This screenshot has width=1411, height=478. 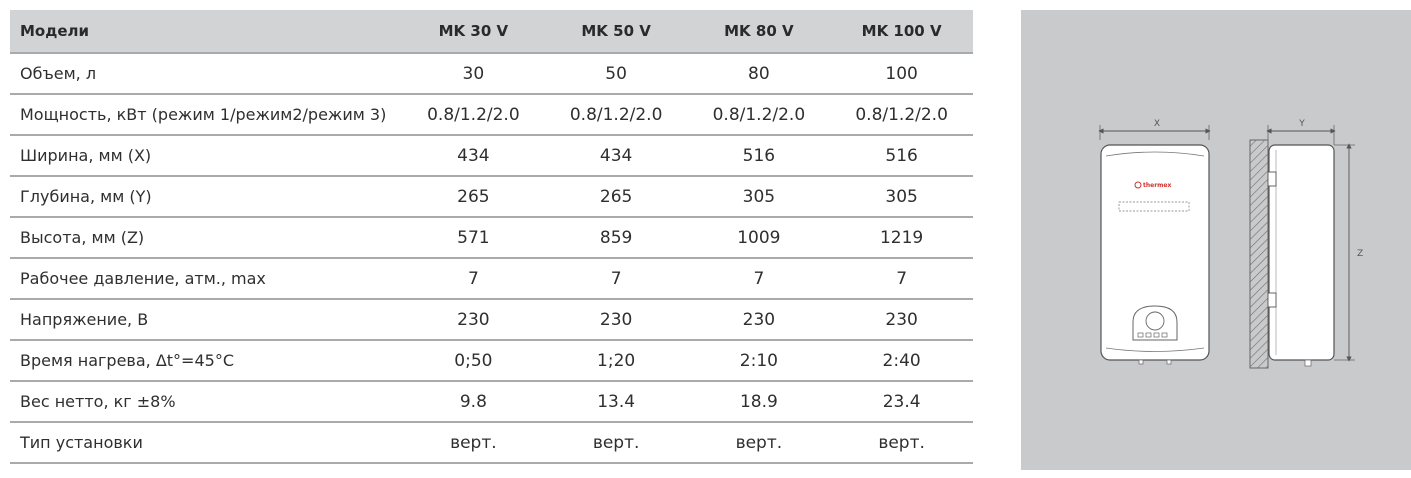 What do you see at coordinates (206, 32) in the screenshot?
I see `header-models: Модели` at bounding box center [206, 32].